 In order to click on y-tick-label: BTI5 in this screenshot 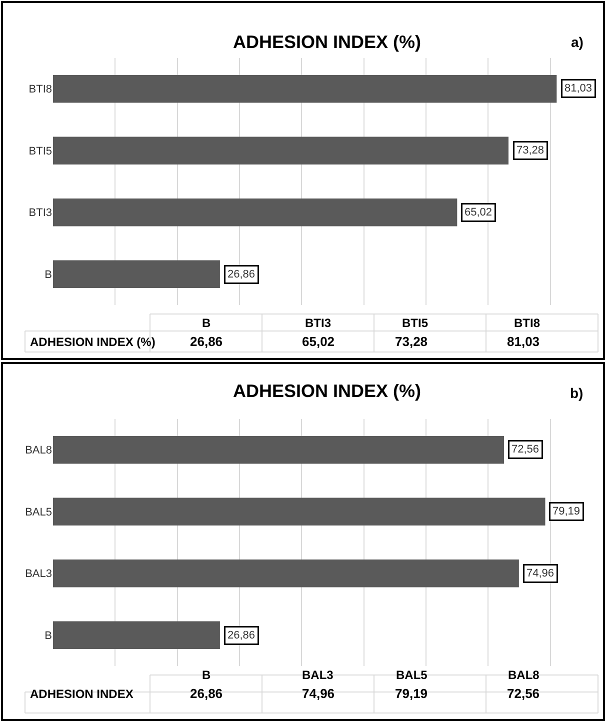, I will do `click(40, 151)`.